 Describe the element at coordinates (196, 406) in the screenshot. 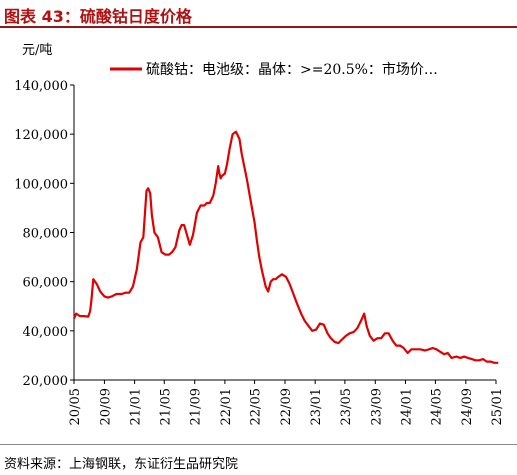

I see `x-tick-label: 21/09` at that location.